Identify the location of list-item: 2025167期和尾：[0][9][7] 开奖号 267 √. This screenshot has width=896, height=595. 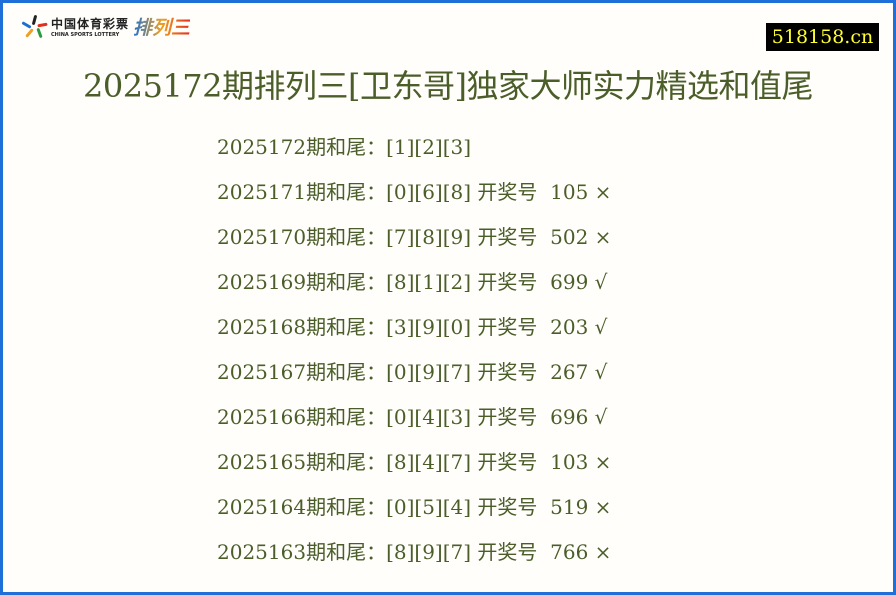
(412, 372).